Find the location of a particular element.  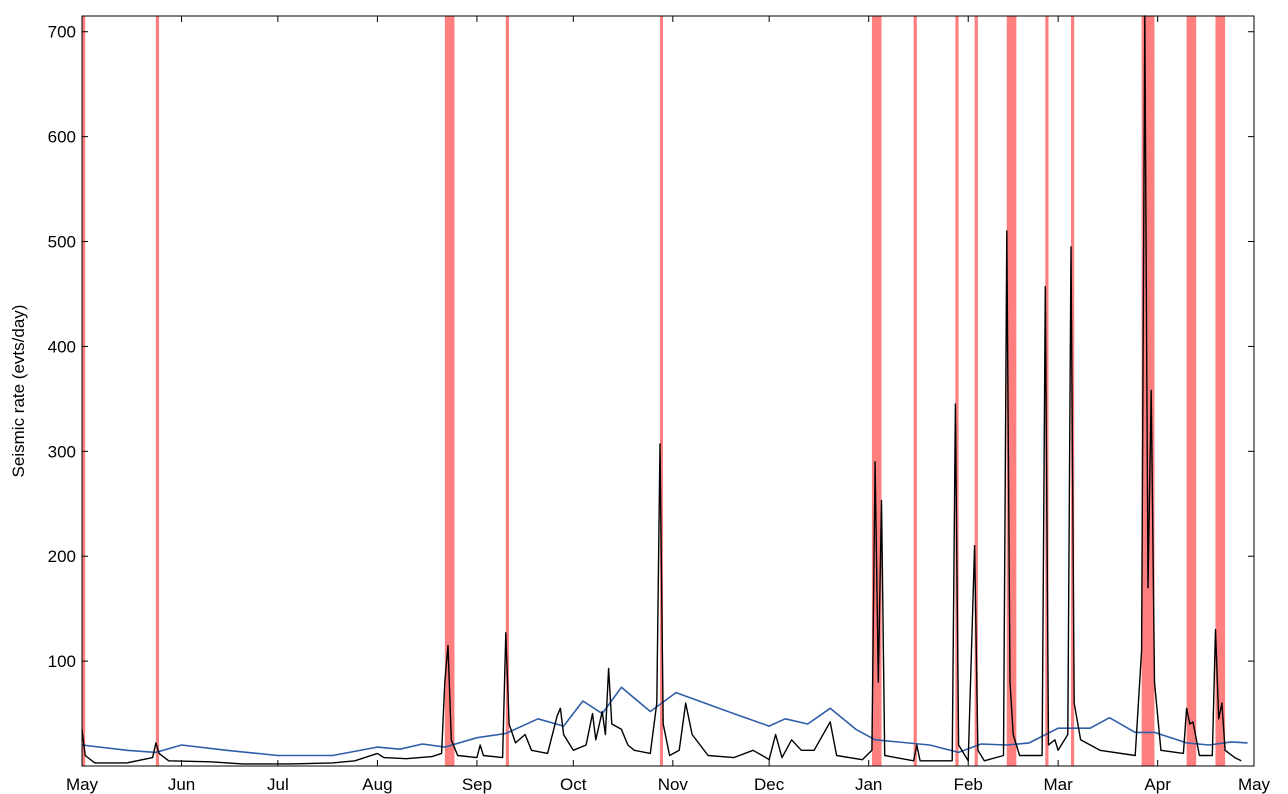

x-tick-label-7: Dec is located at coordinates (769, 784).